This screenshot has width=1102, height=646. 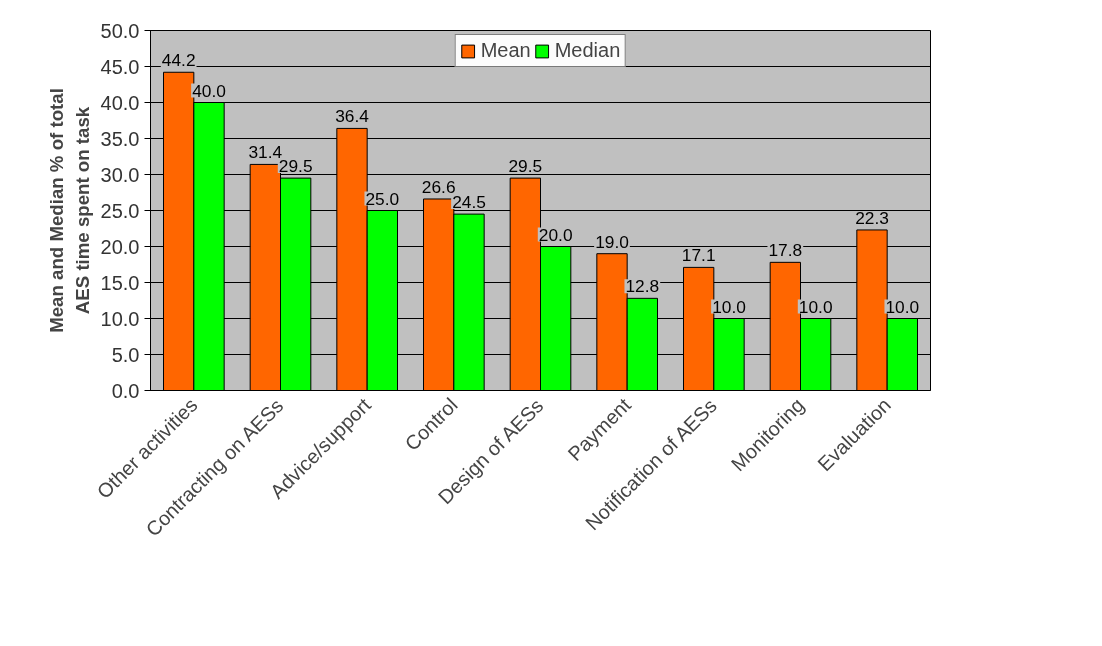 What do you see at coordinates (525, 166) in the screenshot?
I see `data-label: 29.5` at bounding box center [525, 166].